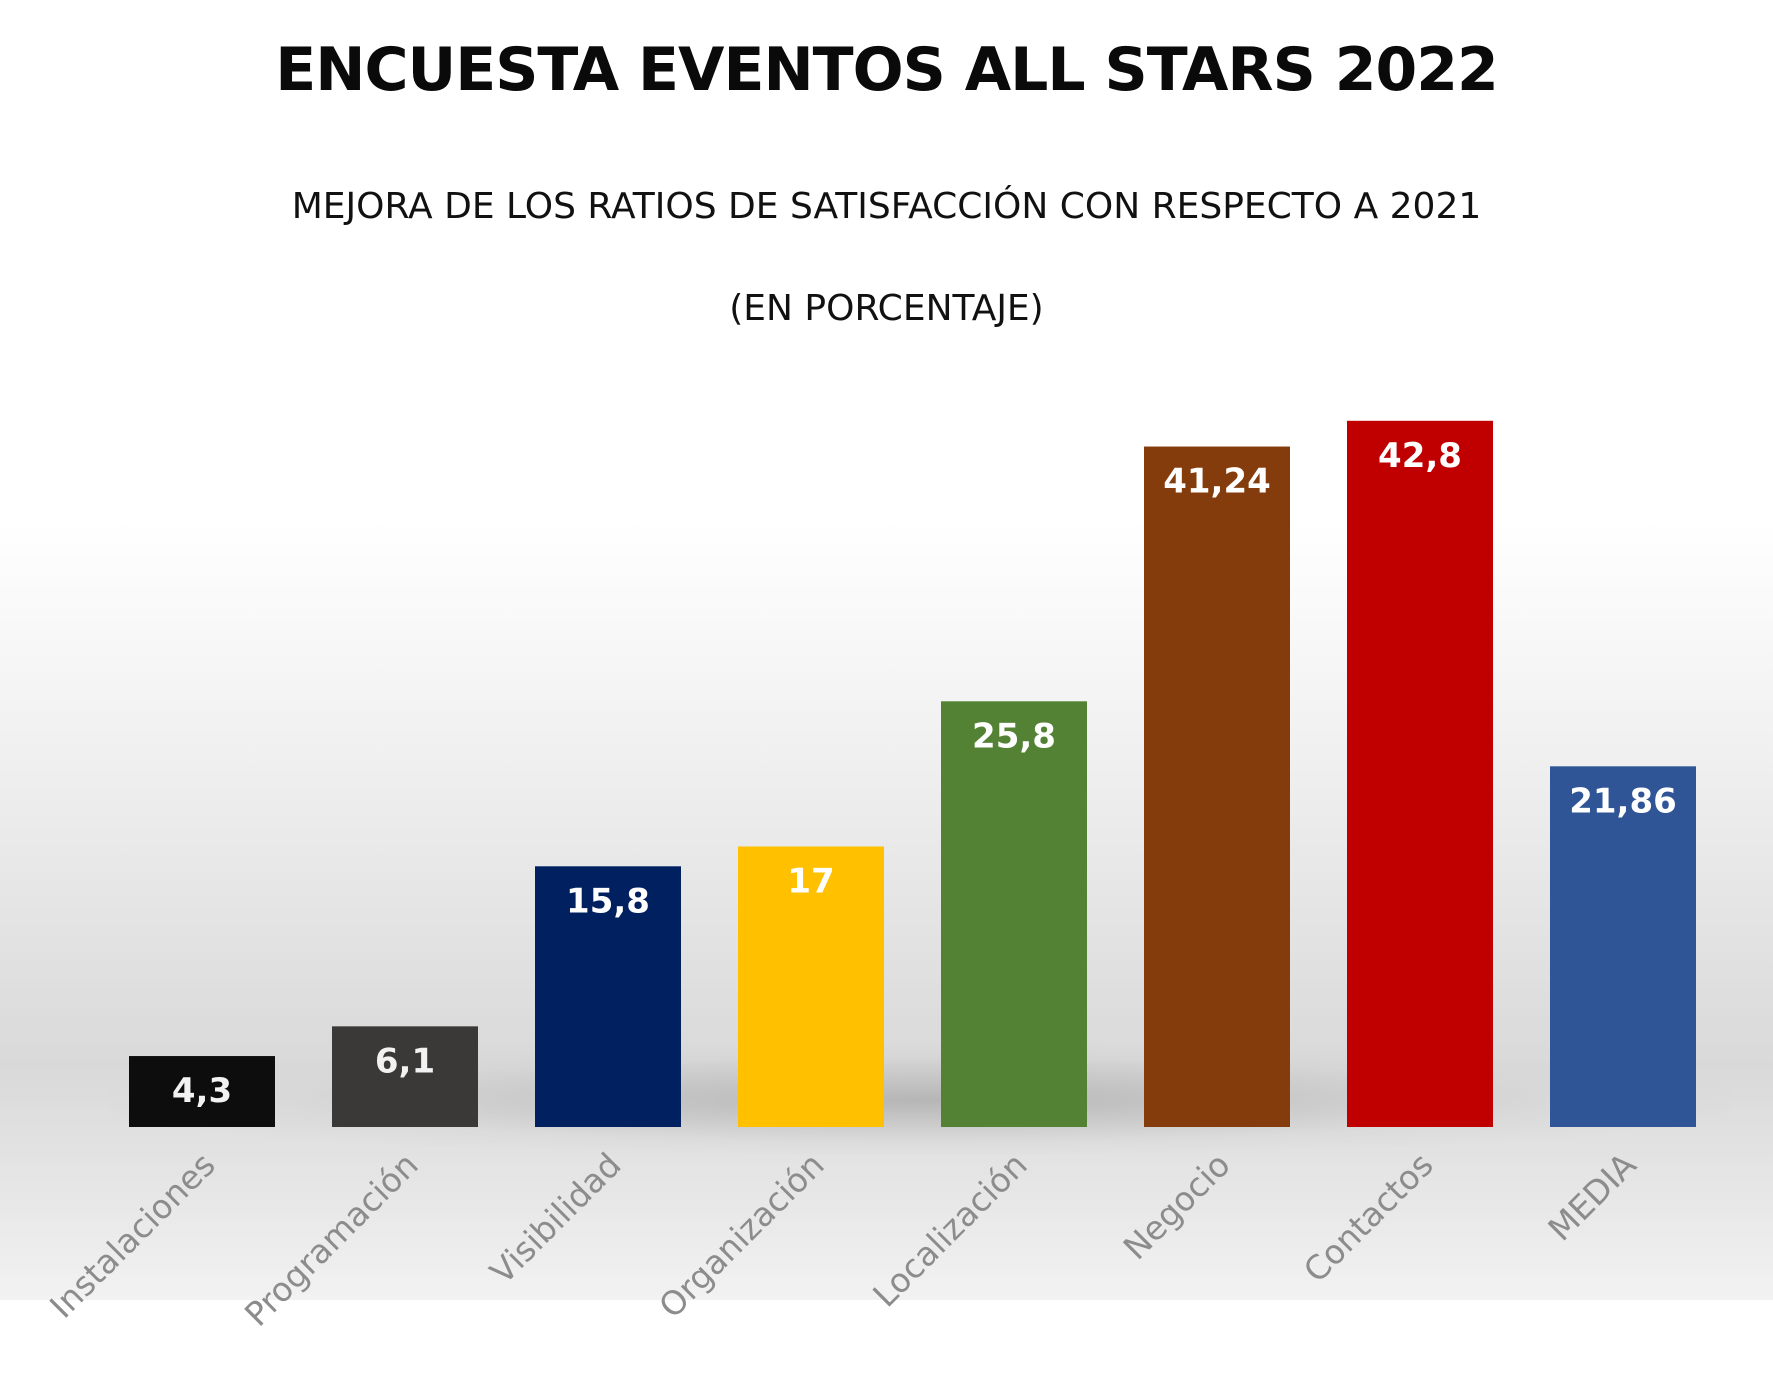  What do you see at coordinates (810, 882) in the screenshot?
I see `data-label: 17` at bounding box center [810, 882].